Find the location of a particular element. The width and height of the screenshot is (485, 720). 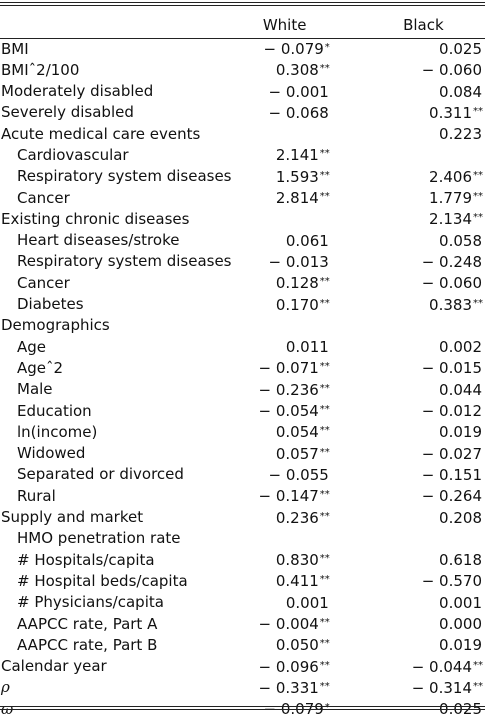

black-value-wrap: 2.134** is located at coordinates (435, 218).